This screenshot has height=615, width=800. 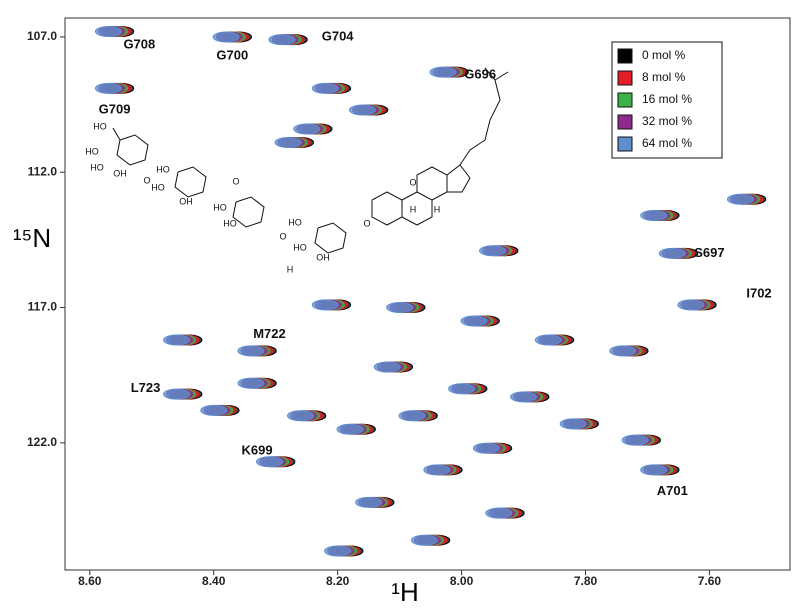 What do you see at coordinates (32, 238) in the screenshot?
I see `y-axis-label: ¹⁵N` at bounding box center [32, 238].